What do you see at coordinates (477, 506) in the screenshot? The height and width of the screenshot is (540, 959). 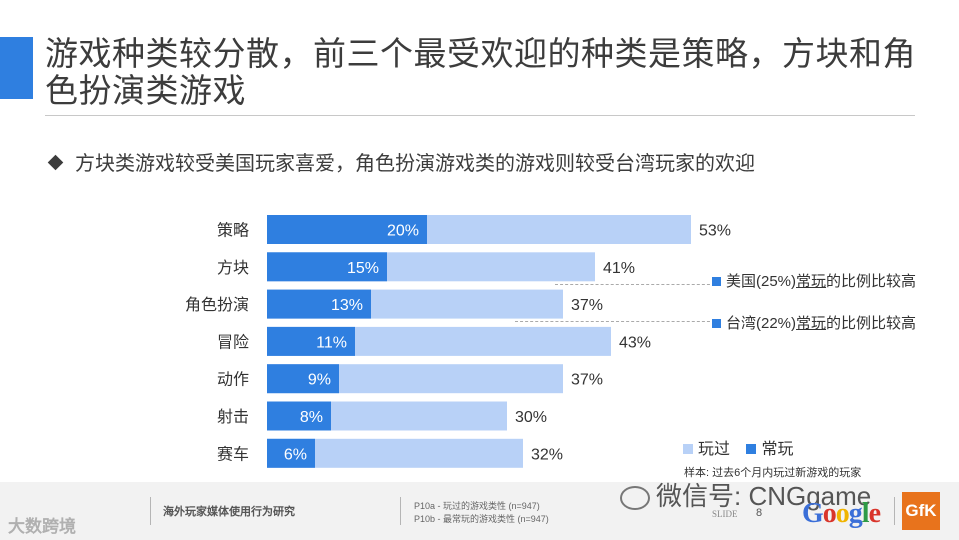 I see `footer-question-a: P10a - 玩过的游戏类性 (n=947)` at bounding box center [477, 506].